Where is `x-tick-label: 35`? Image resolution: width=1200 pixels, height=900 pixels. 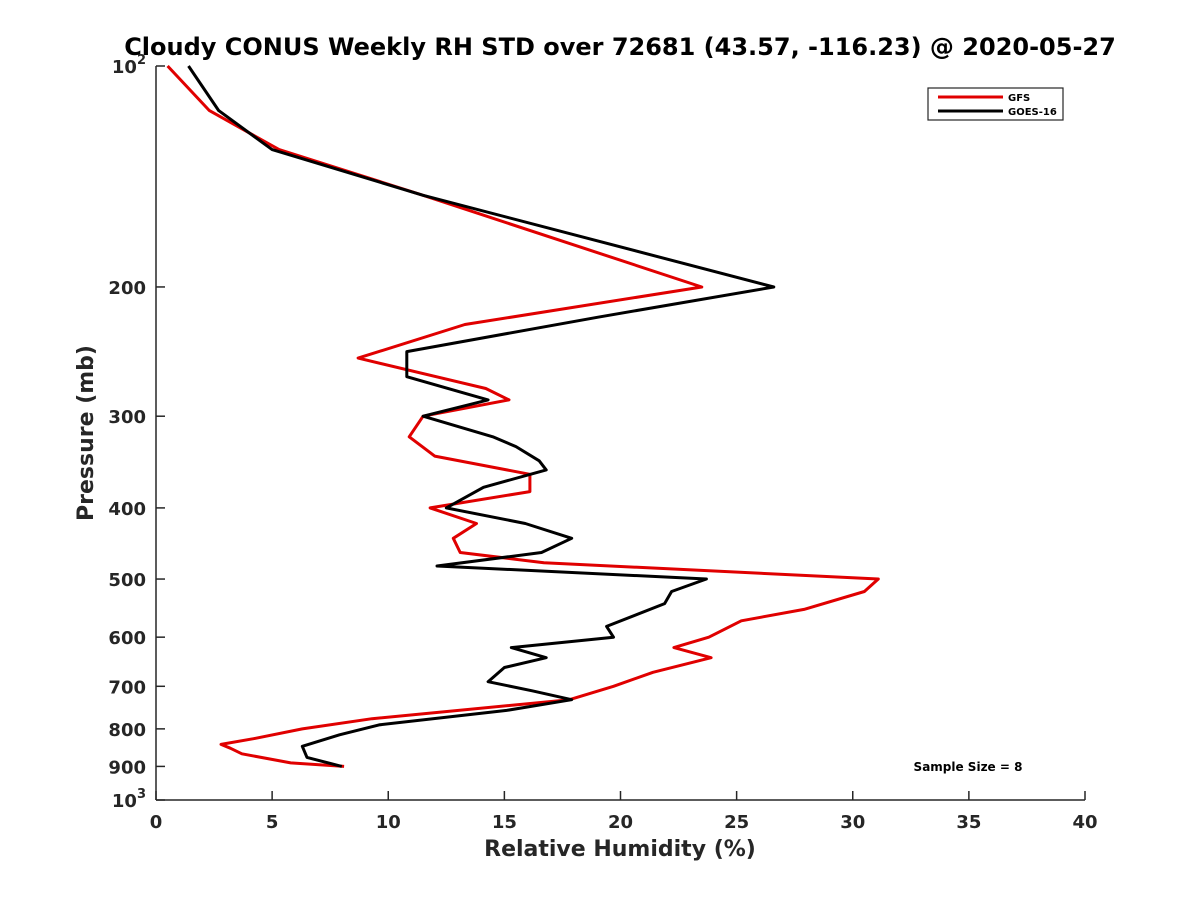 x-tick-label: 35 is located at coordinates (968, 822).